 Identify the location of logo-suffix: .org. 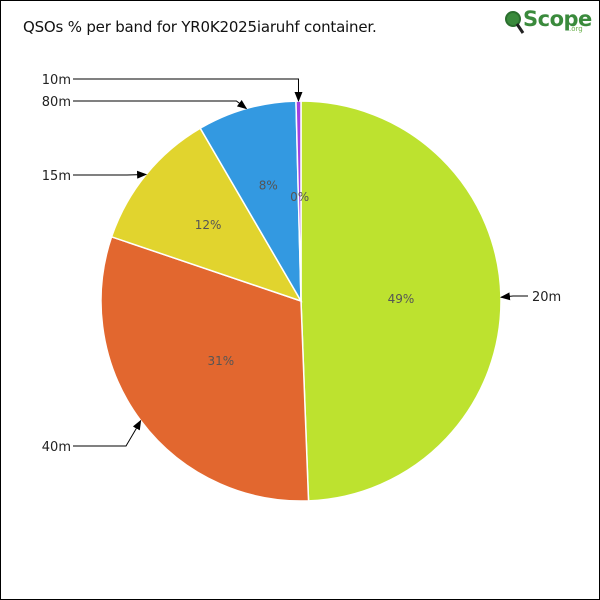
(576, 29).